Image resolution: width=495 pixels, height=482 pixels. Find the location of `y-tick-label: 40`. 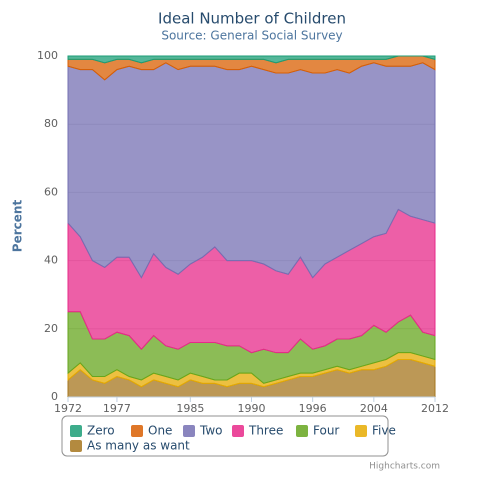

y-tick-label: 40 is located at coordinates (51, 260).